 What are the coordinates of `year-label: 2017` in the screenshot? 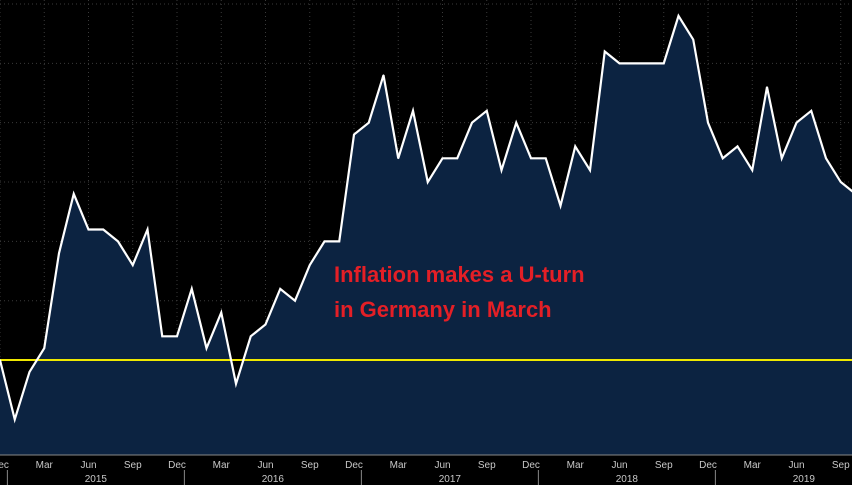 It's located at (450, 479).